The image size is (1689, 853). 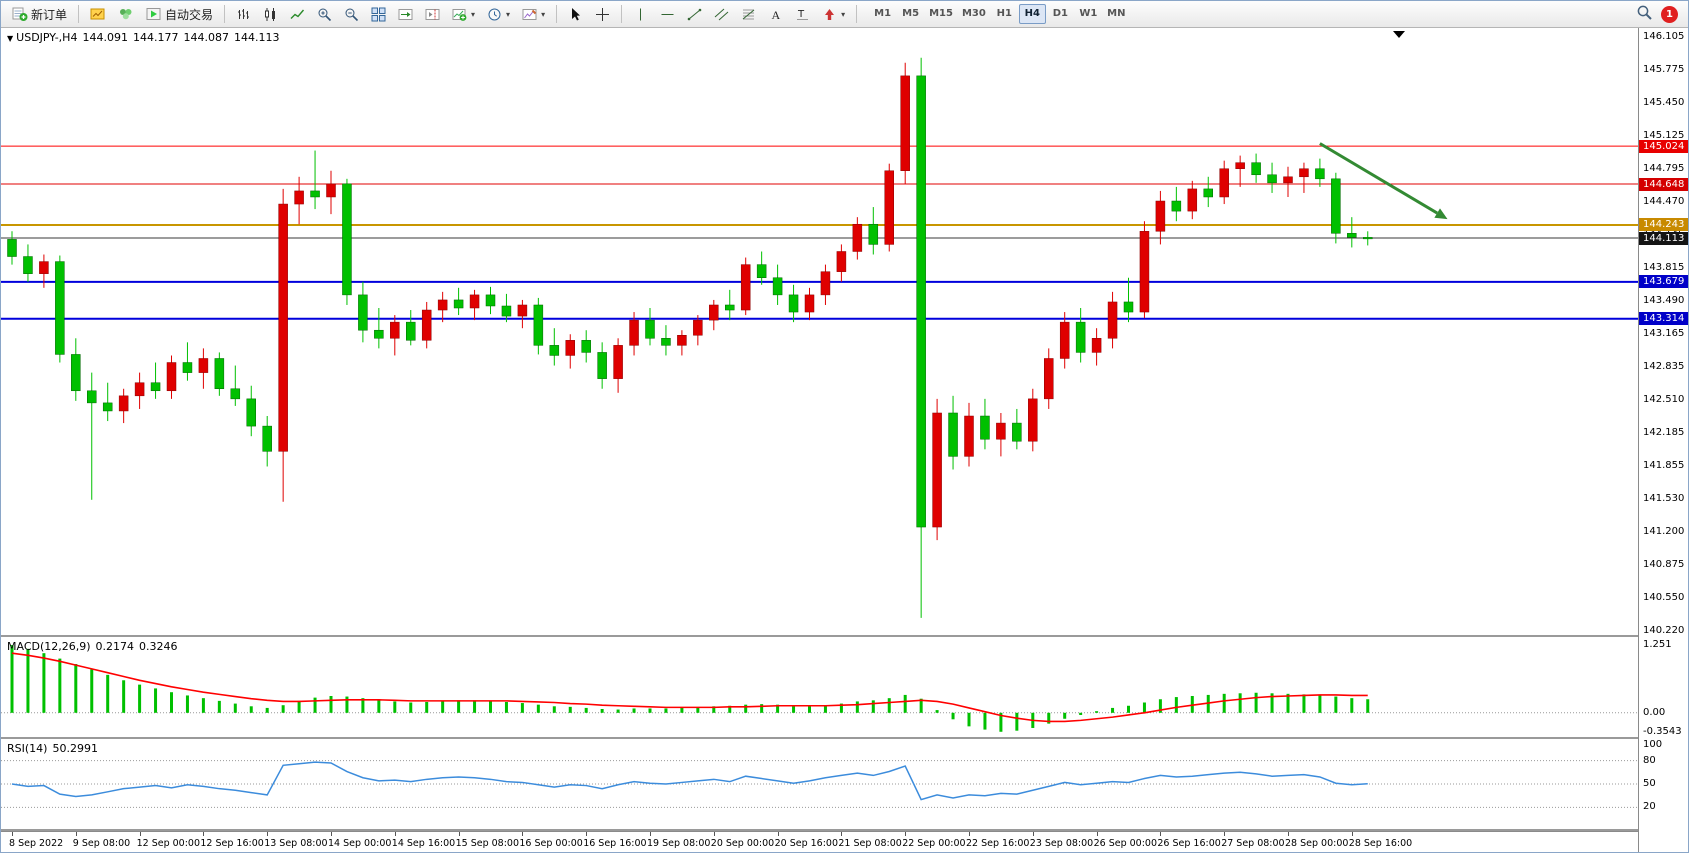 I want to click on indicators-button: ▾, so click(x=463, y=14).